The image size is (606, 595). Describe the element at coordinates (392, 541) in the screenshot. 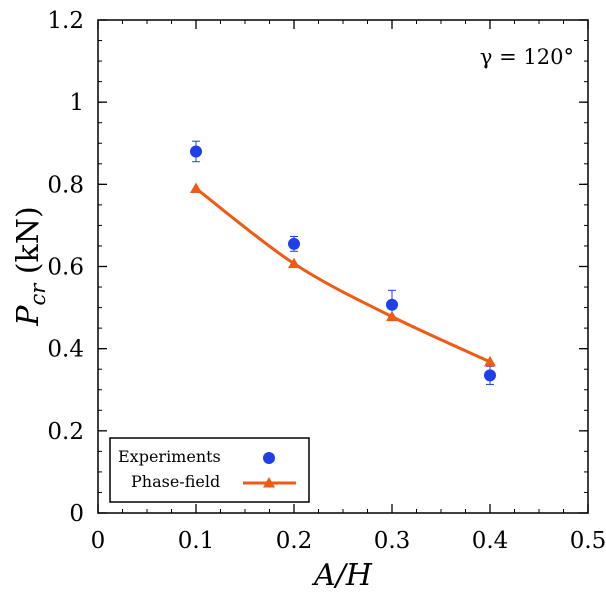

I see `x-tick-label: 0.3` at that location.